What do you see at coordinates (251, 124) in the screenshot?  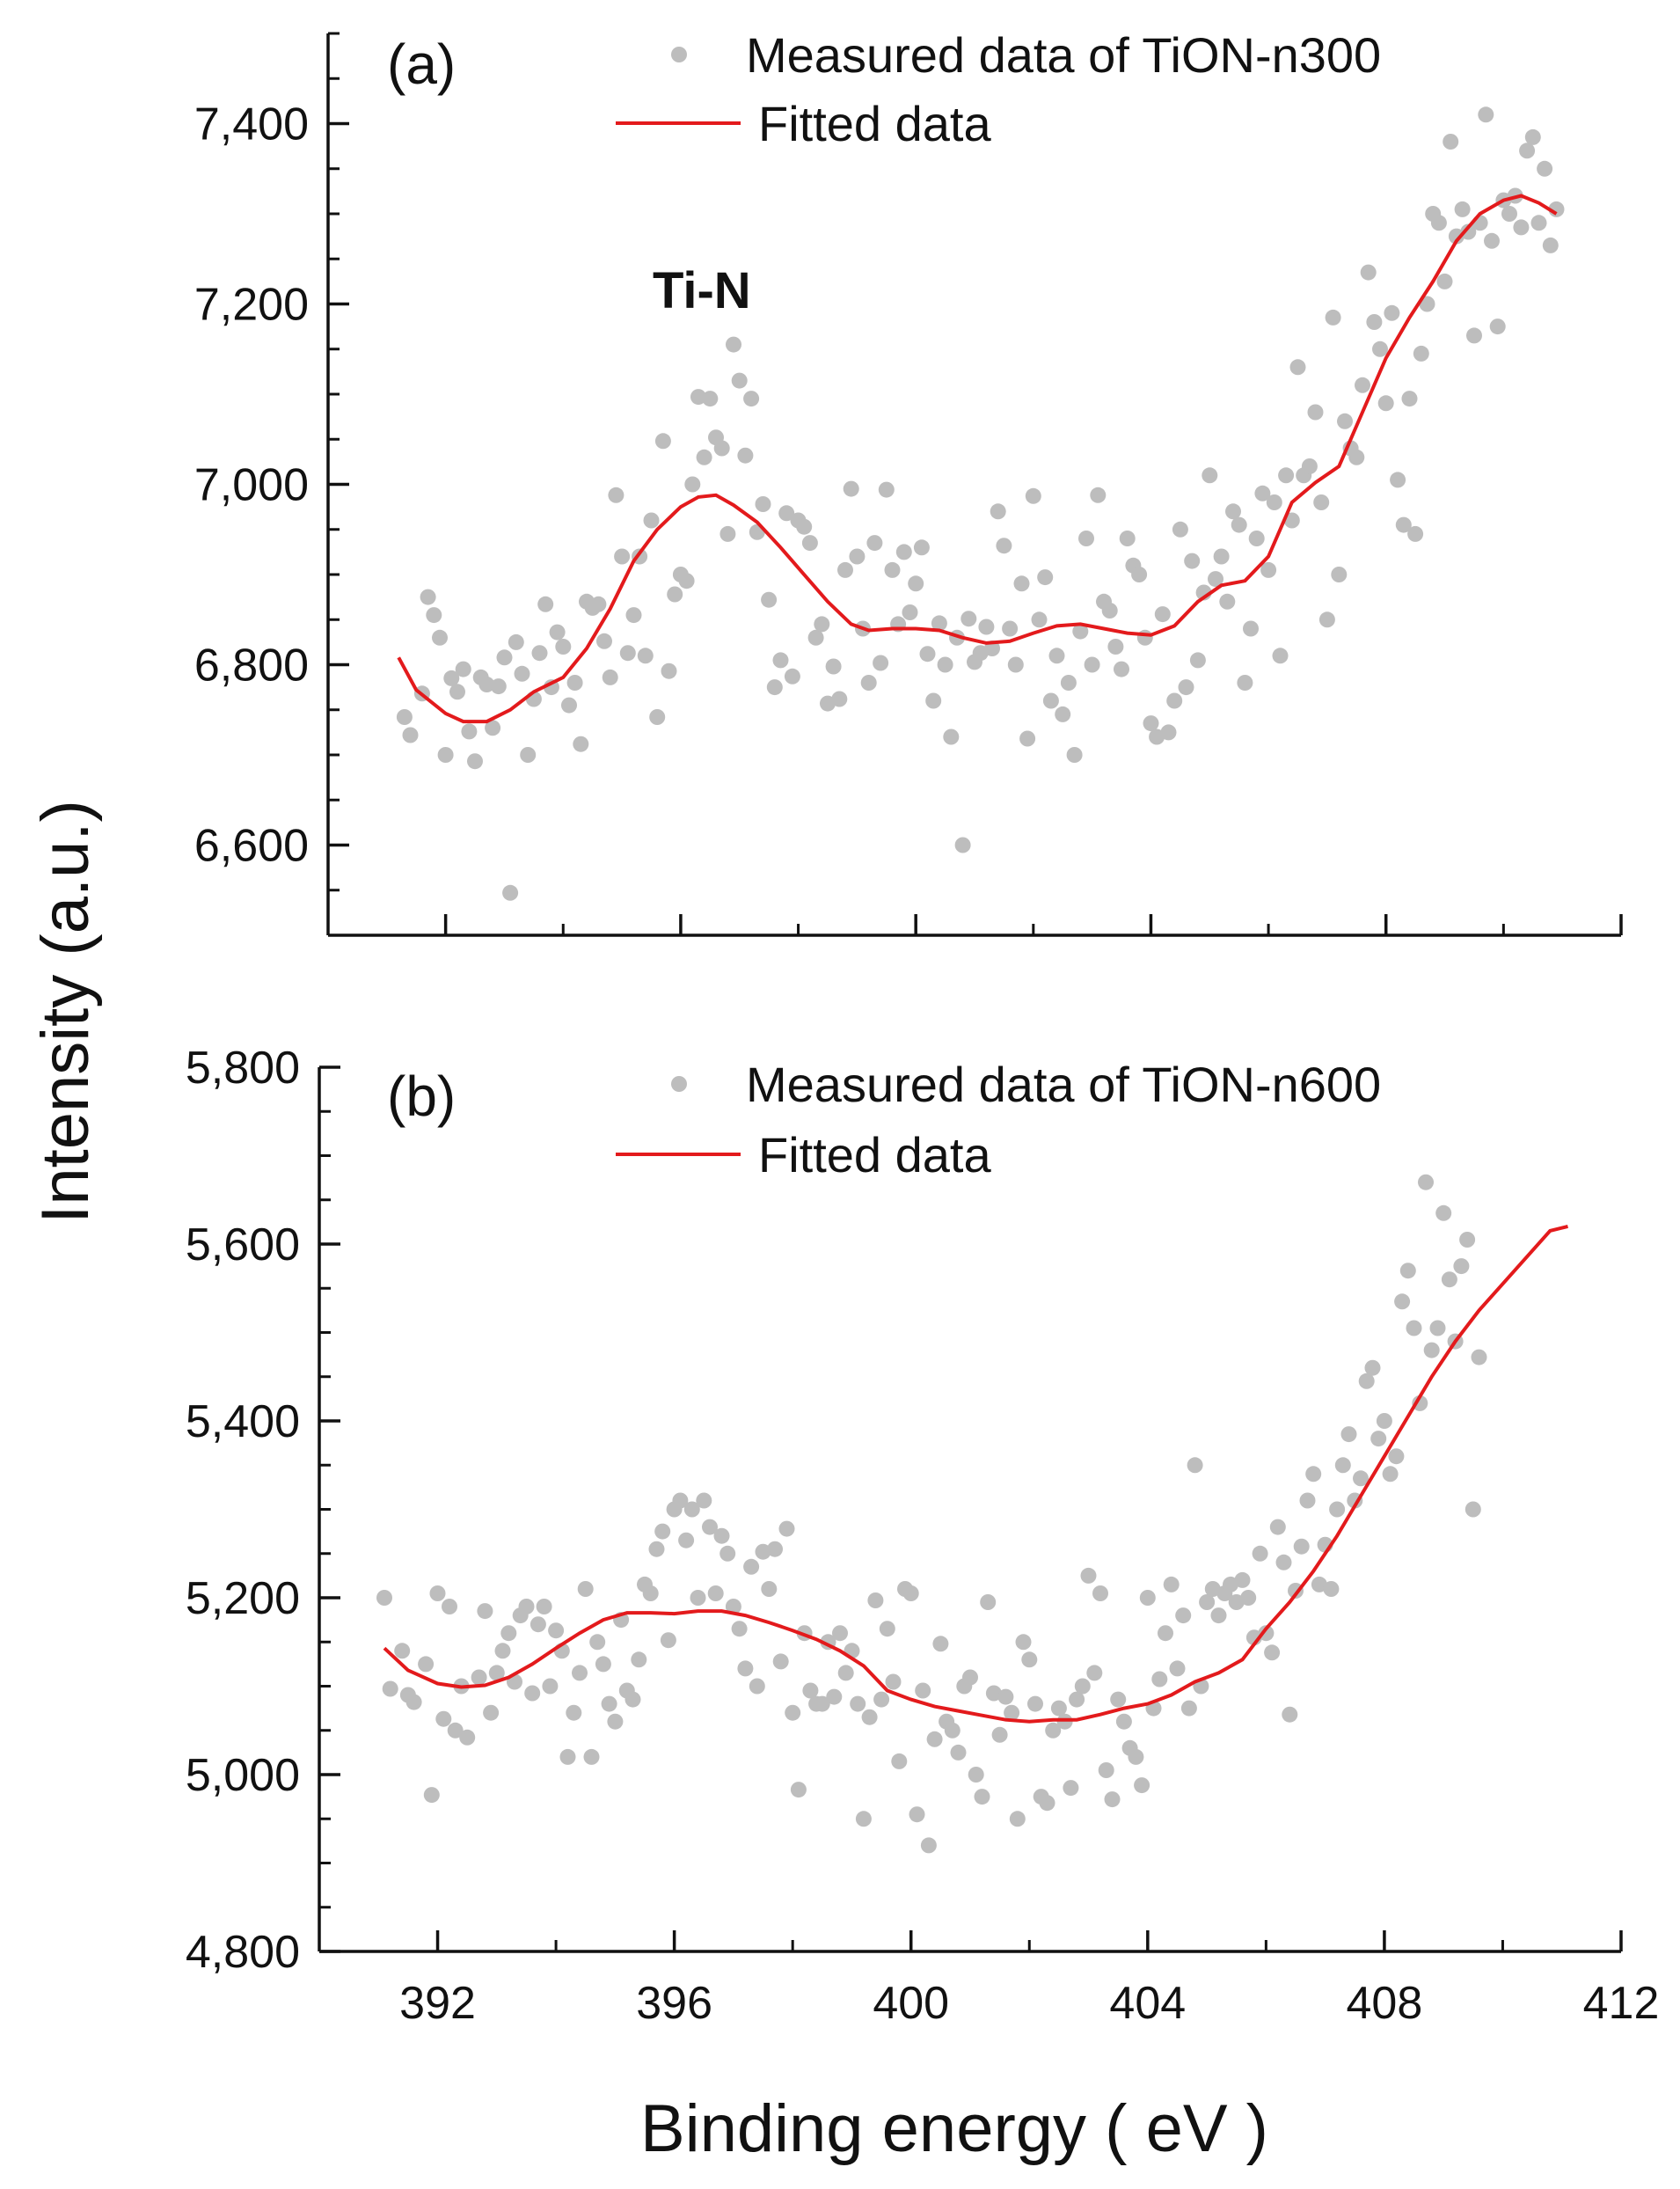 I see `panel-a-y-tick-label: 7,400` at bounding box center [251, 124].